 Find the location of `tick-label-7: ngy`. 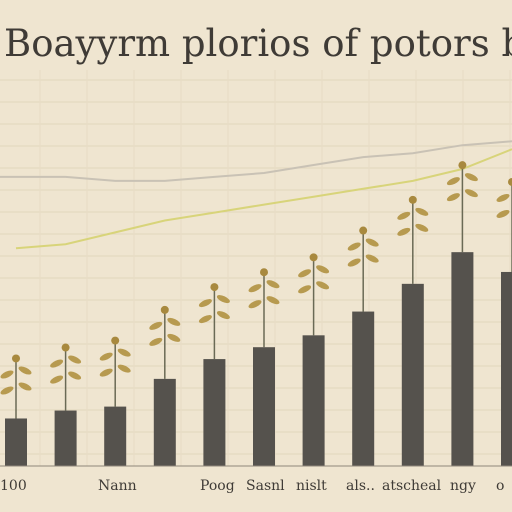

tick-label-7: ngy is located at coordinates (463, 486).